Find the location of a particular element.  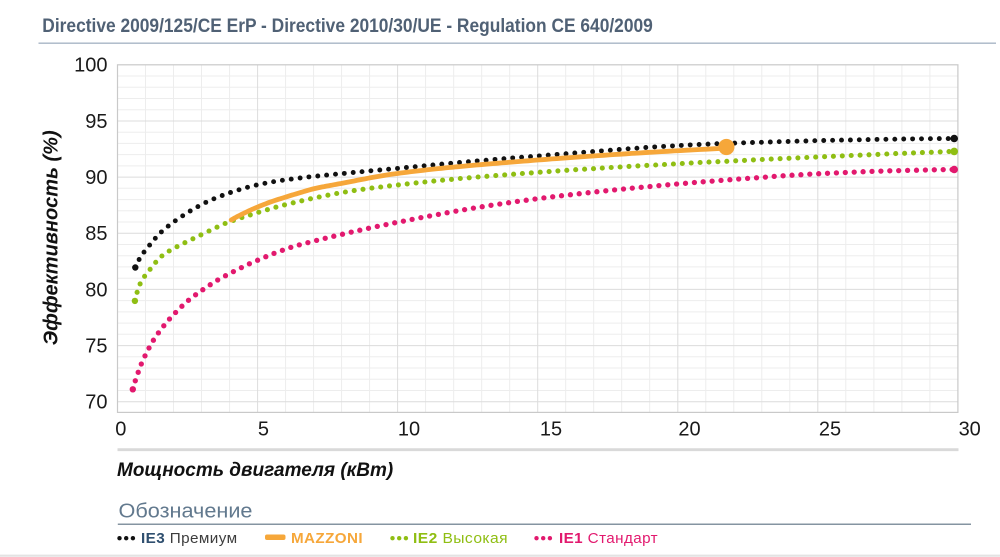

svg-text: MAZZONI is located at coordinates (327, 538).